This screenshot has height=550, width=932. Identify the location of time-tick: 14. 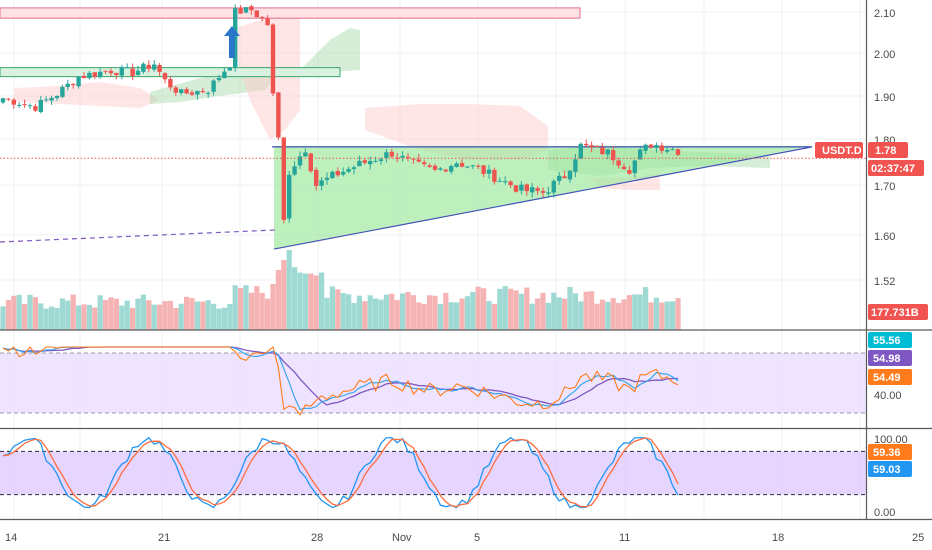
(11, 538).